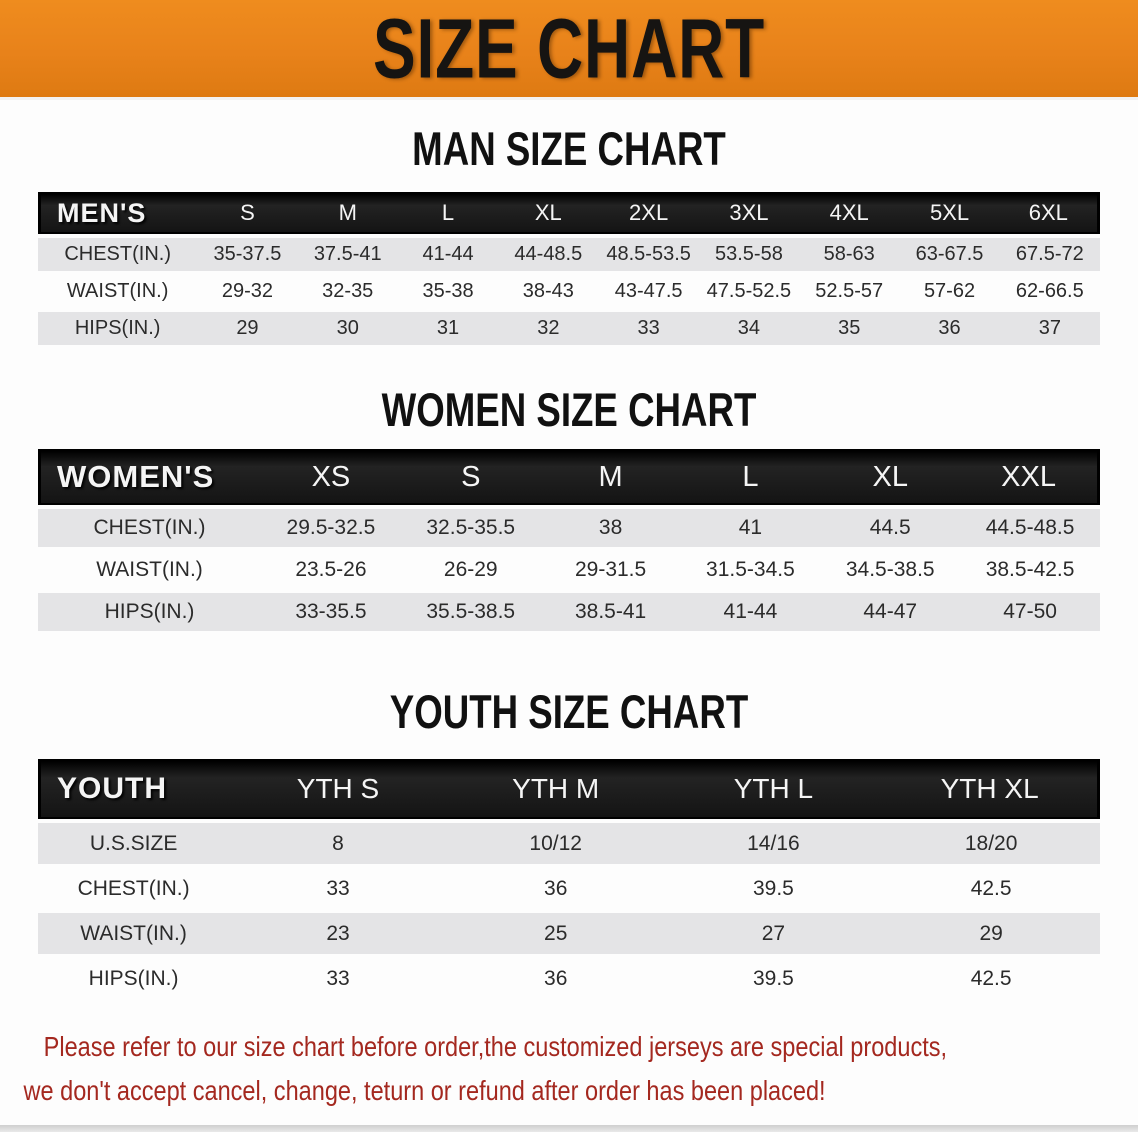 The width and height of the screenshot is (1138, 1132). What do you see at coordinates (648, 291) in the screenshot?
I see `size-value-cell: 43-47.5` at bounding box center [648, 291].